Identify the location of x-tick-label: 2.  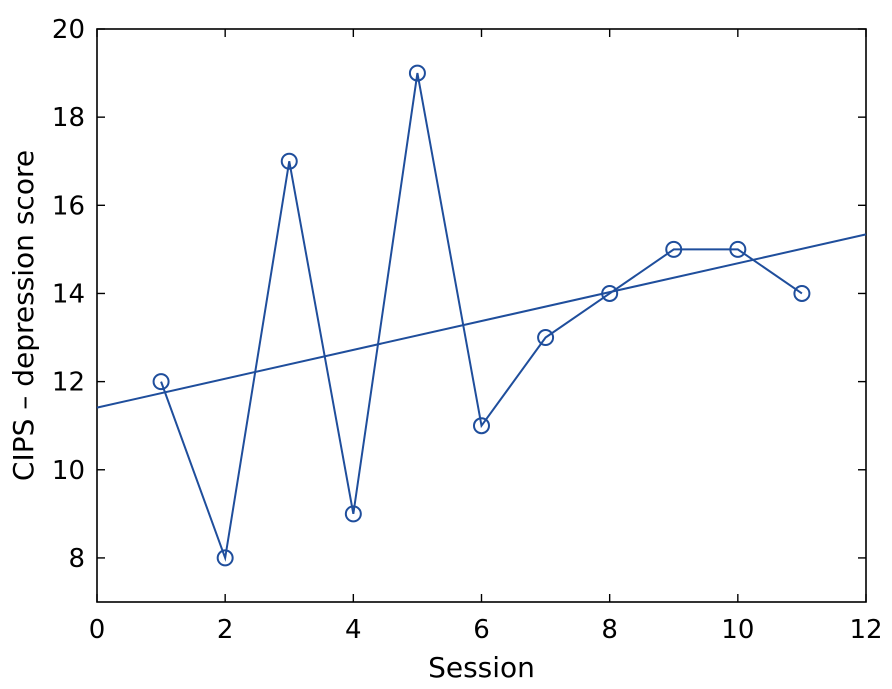
(225, 630).